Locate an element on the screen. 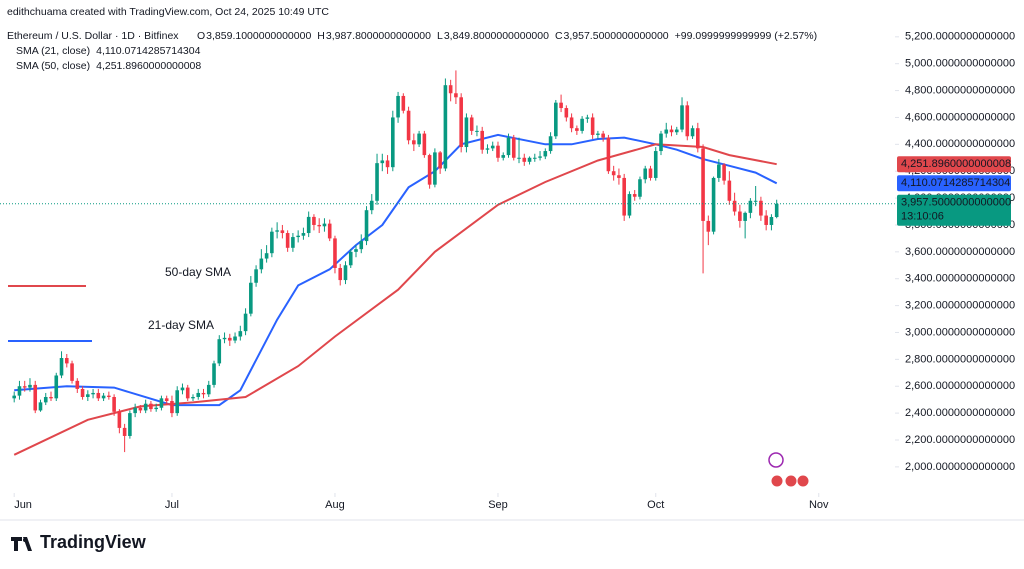 The height and width of the screenshot is (569, 1024). x-tick-label: Jul is located at coordinates (172, 505).